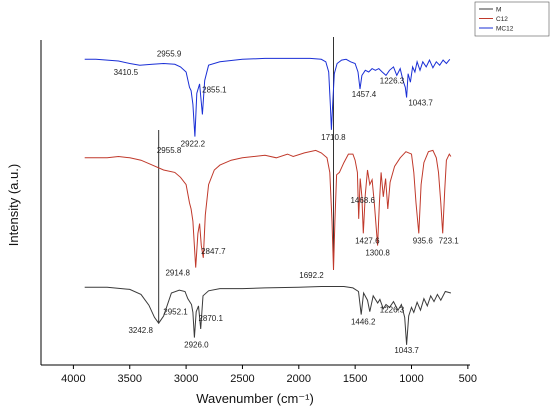 The height and width of the screenshot is (416, 550). What do you see at coordinates (177, 273) in the screenshot?
I see `peak-label: 2914.8` at bounding box center [177, 273].